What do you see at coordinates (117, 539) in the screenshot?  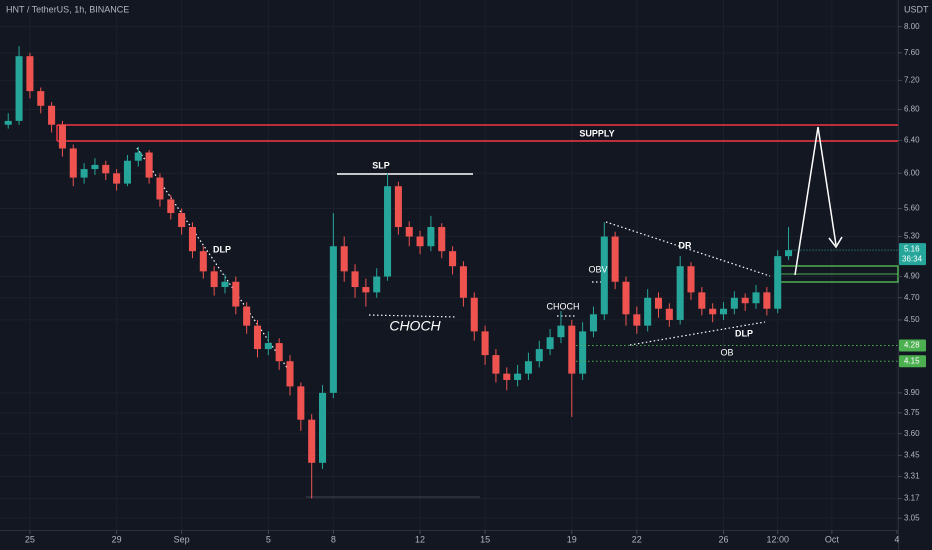 I see `x-tick-label: 29` at bounding box center [117, 539].